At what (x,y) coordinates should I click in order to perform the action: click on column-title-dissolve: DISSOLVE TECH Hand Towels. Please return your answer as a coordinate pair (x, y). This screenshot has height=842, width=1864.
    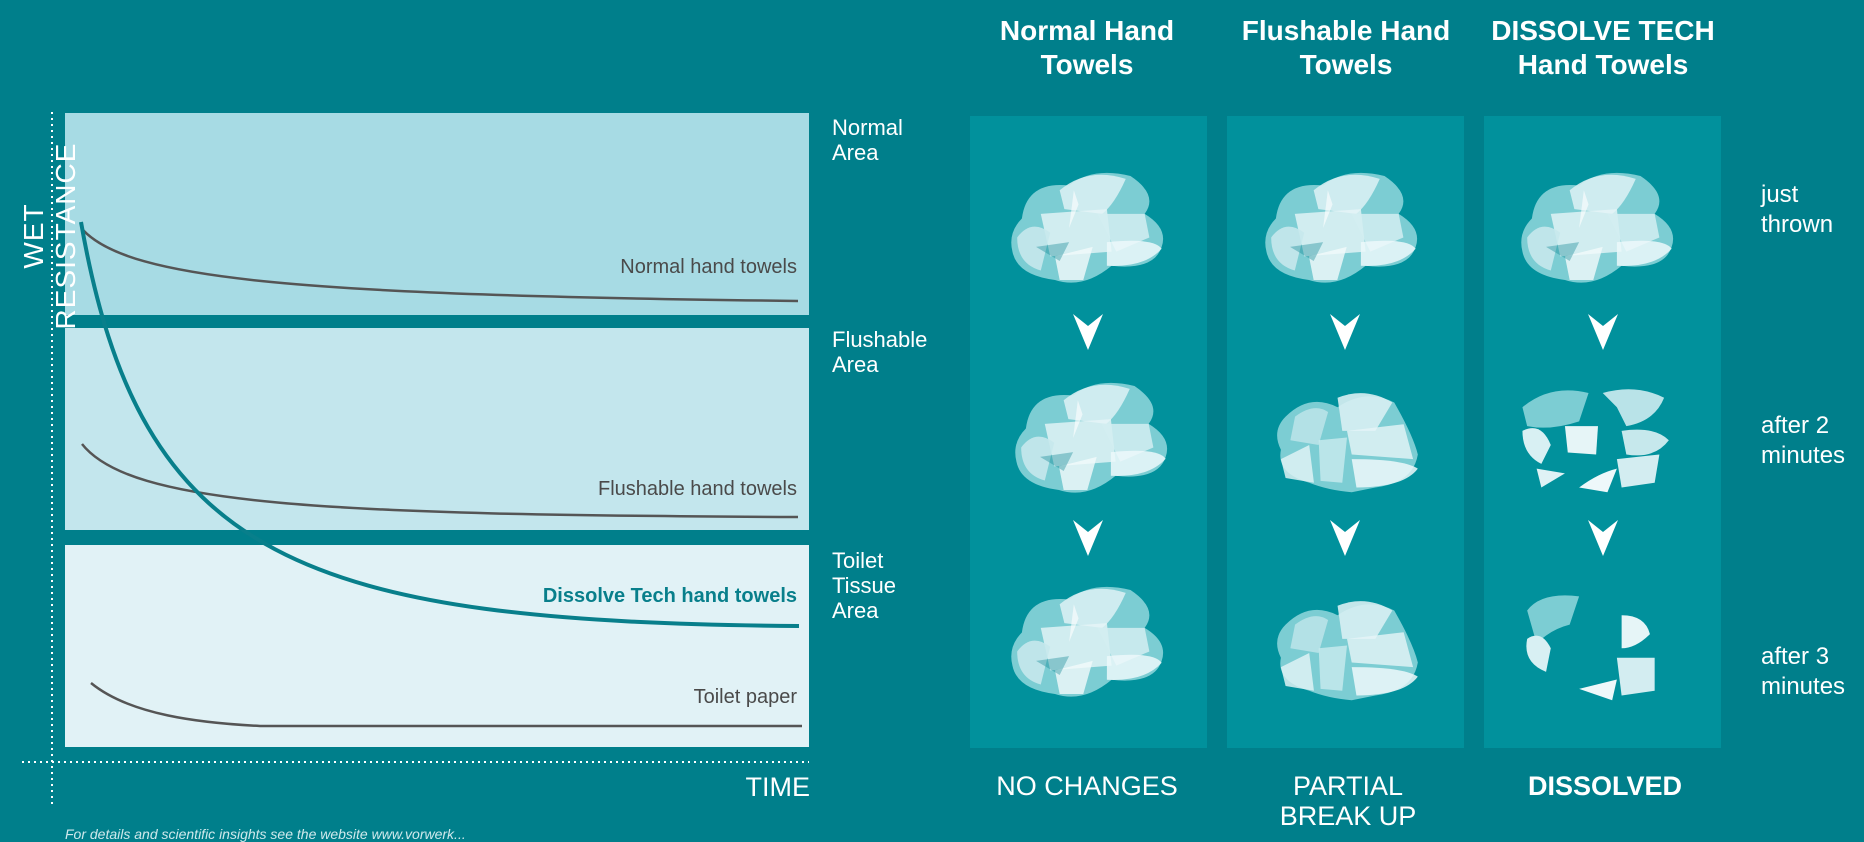
    Looking at the image, I should click on (1603, 47).